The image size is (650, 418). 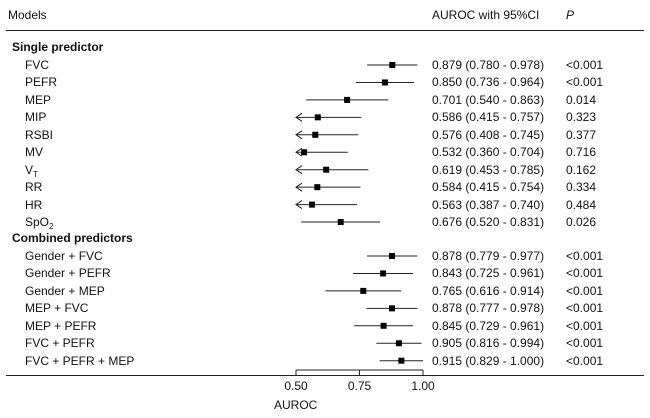 What do you see at coordinates (488, 308) in the screenshot?
I see `auroc-ci-value: 0.878 (0.777 - 0.978)` at bounding box center [488, 308].